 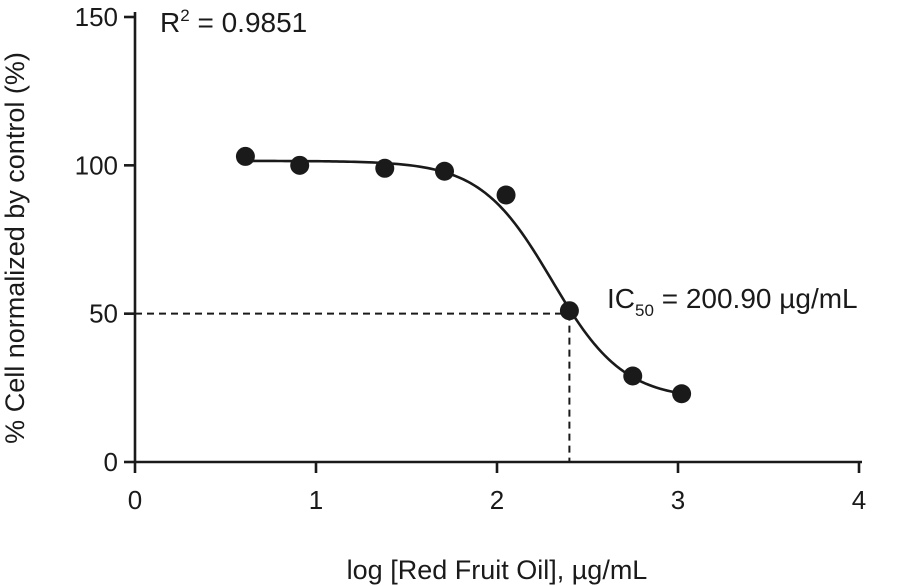 I want to click on x-tick-label-0: 0, so click(x=135, y=500).